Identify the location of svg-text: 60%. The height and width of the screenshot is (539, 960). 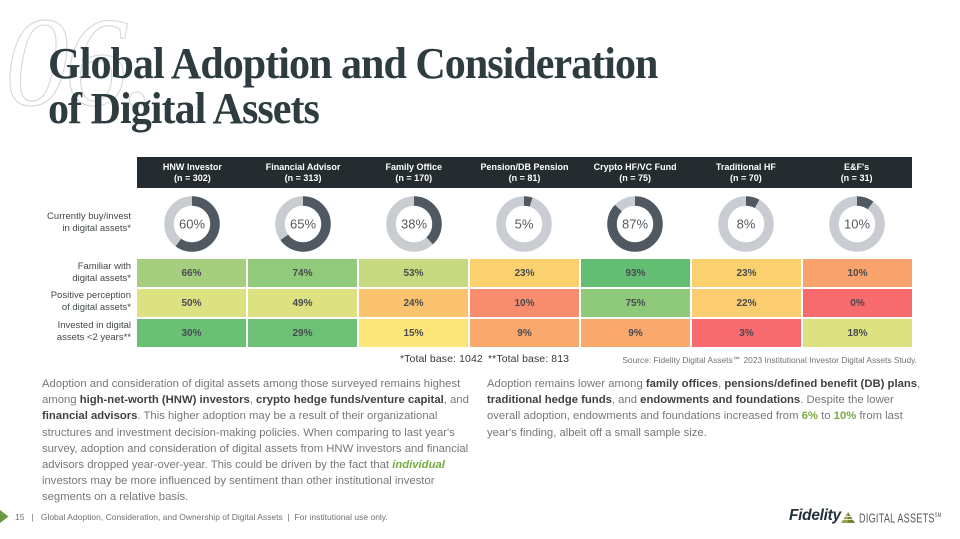
(192, 223).